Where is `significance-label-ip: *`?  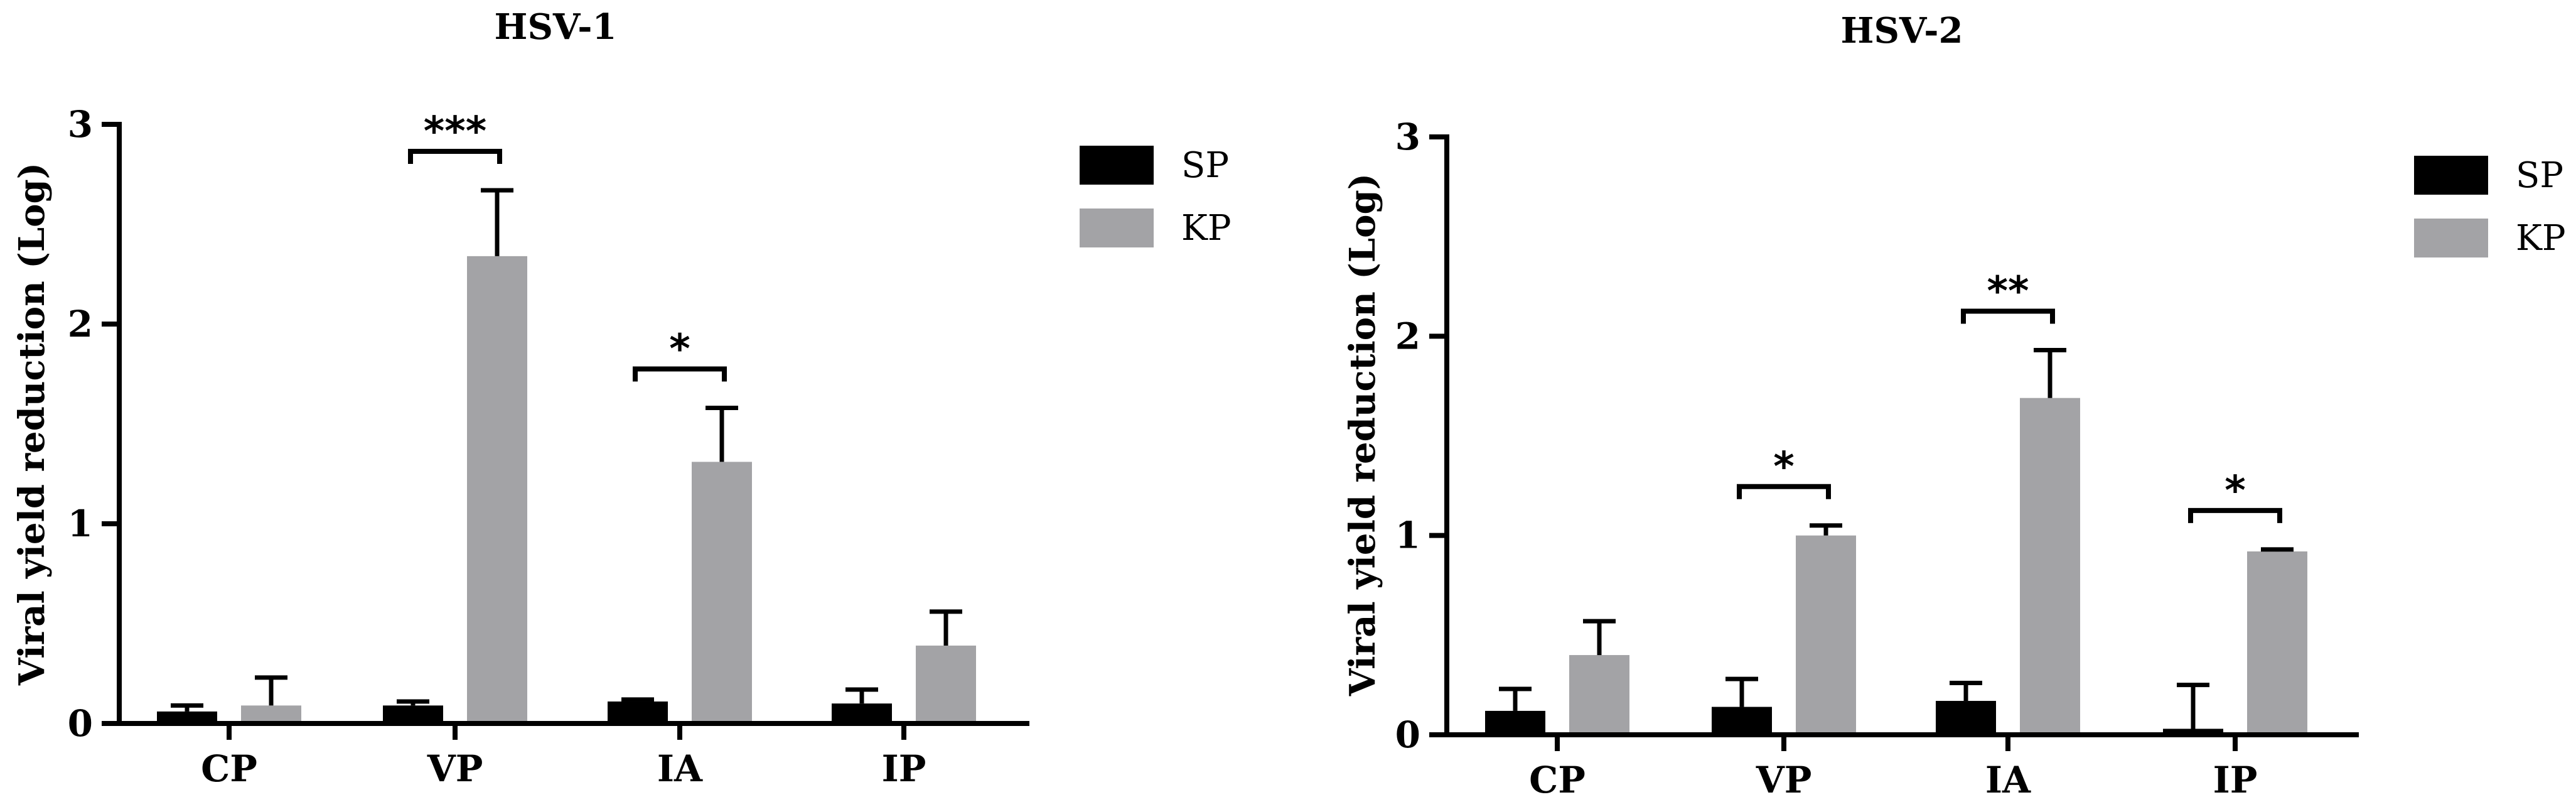
significance-label-ip: * is located at coordinates (2234, 491).